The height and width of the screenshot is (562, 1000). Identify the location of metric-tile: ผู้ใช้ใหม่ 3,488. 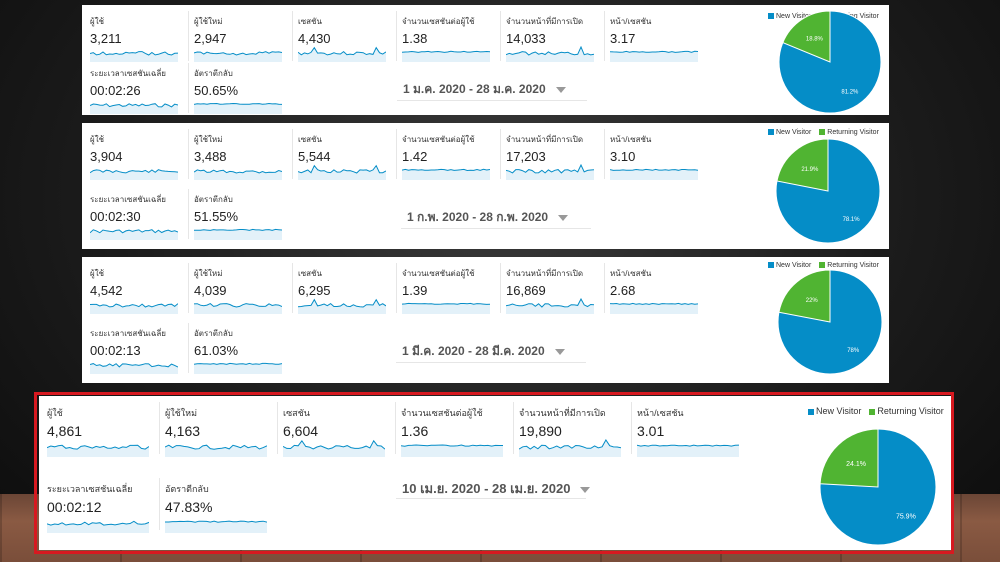
(242, 157).